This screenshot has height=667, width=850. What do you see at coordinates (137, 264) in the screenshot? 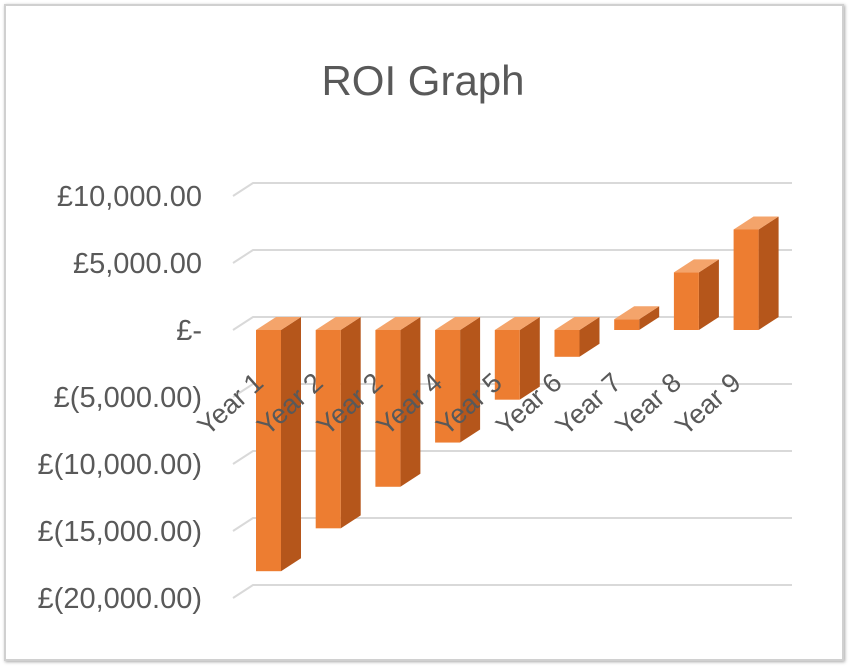
I see `y-tick-label: £5,000.00` at bounding box center [137, 264].